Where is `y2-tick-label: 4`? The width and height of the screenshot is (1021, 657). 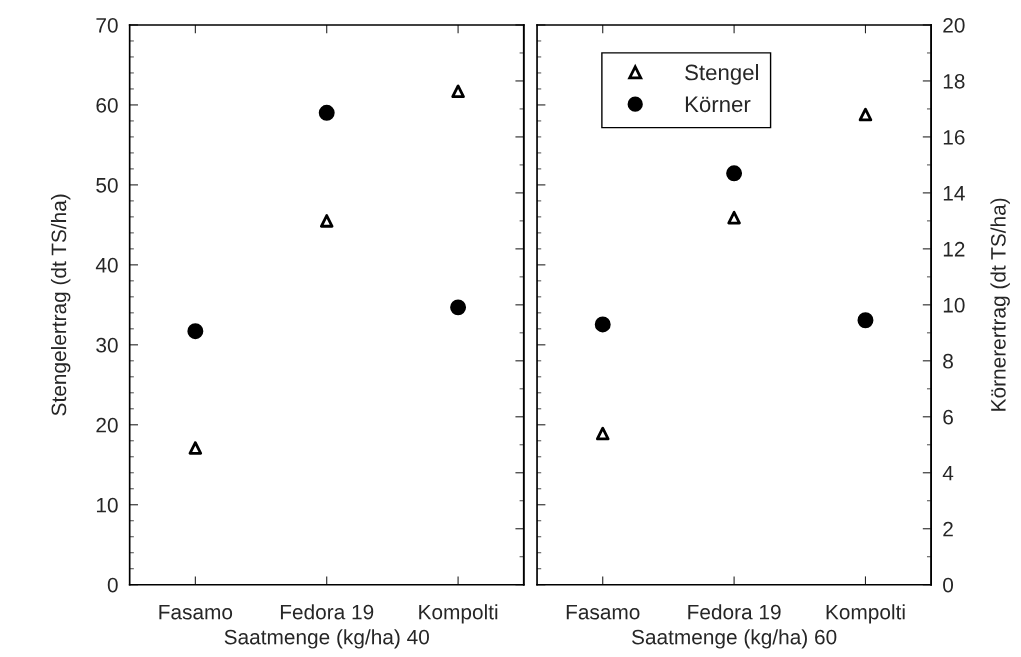
y2-tick-label: 4 is located at coordinates (948, 473).